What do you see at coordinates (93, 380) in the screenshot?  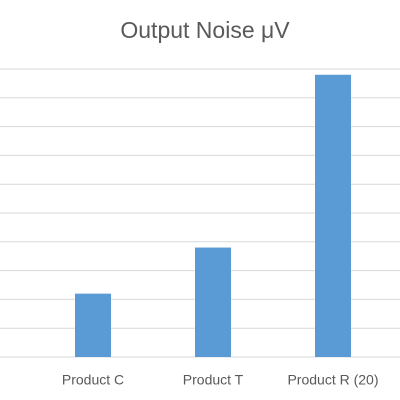 I see `x-tick-label: Product C` at bounding box center [93, 380].